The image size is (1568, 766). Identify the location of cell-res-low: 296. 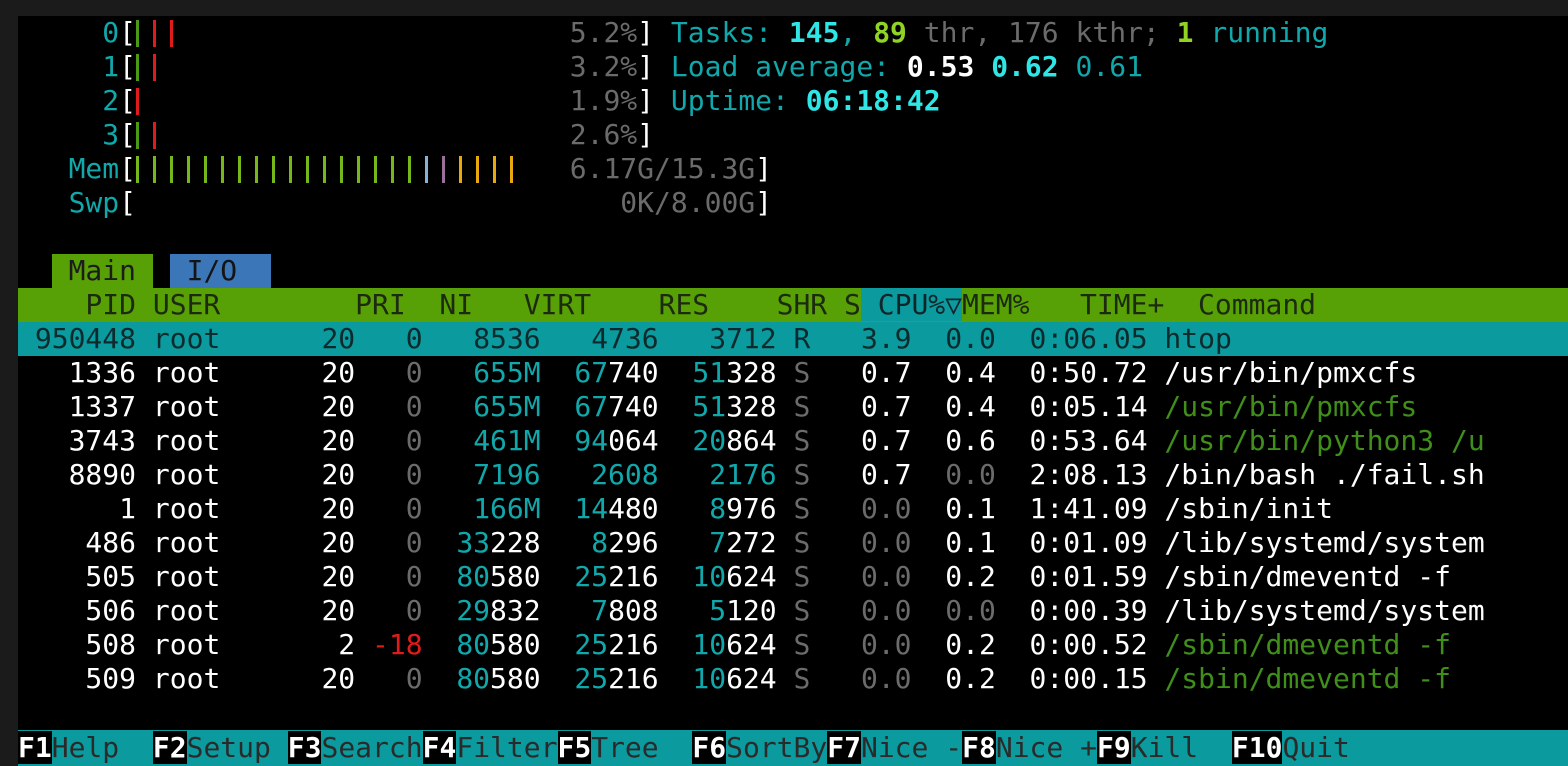
(633, 542).